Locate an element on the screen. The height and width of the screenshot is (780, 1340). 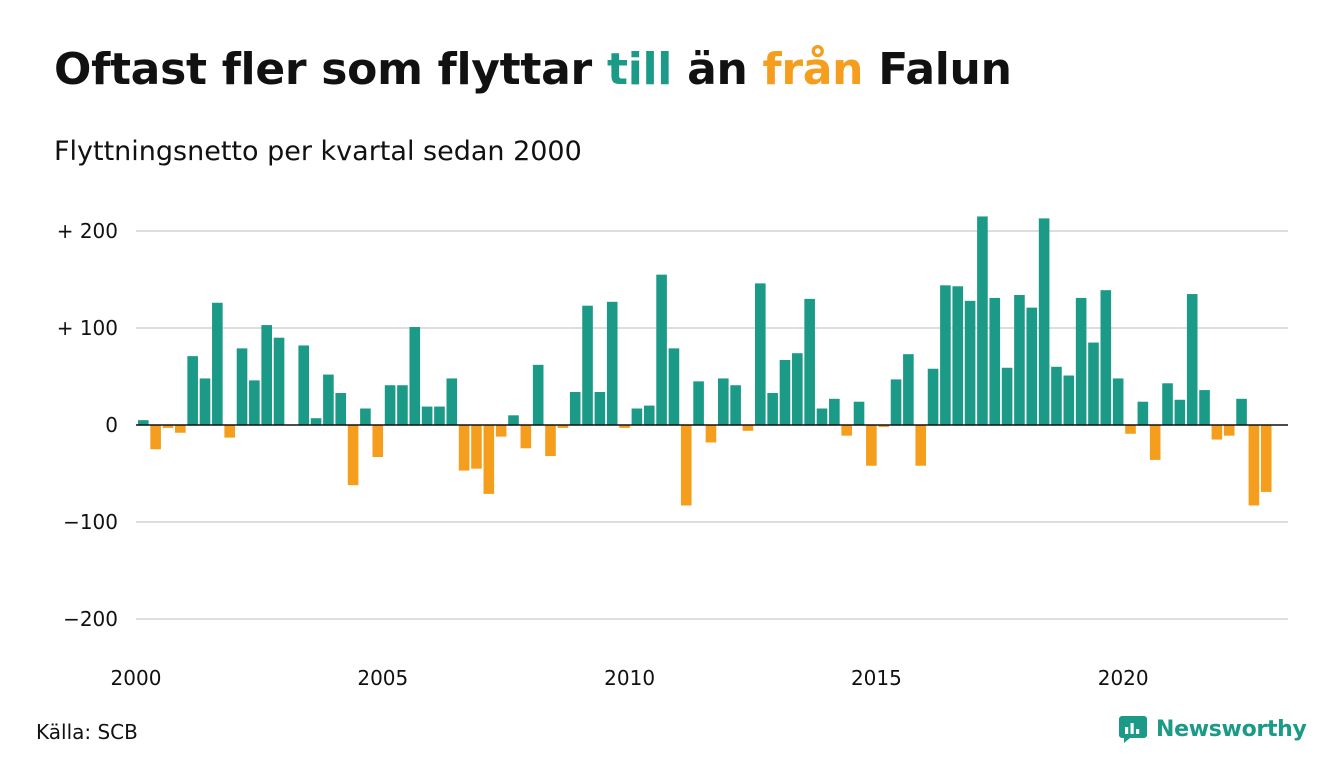
title-highlight-till: till is located at coordinates (639, 69).